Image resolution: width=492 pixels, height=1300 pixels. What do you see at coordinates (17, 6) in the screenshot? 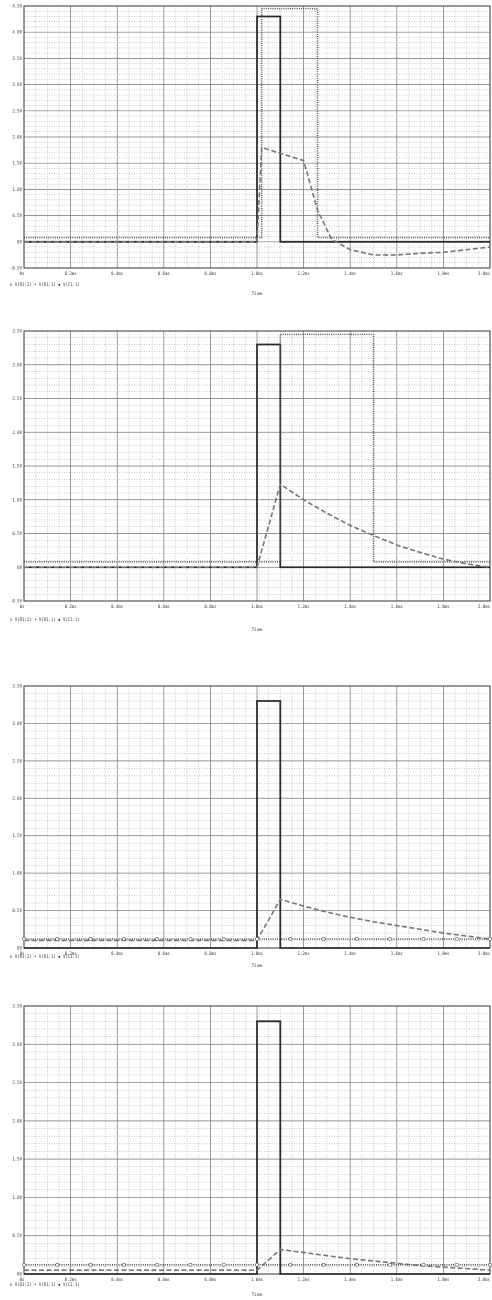
I see `y-tick-label: 4.5V` at bounding box center [17, 6].